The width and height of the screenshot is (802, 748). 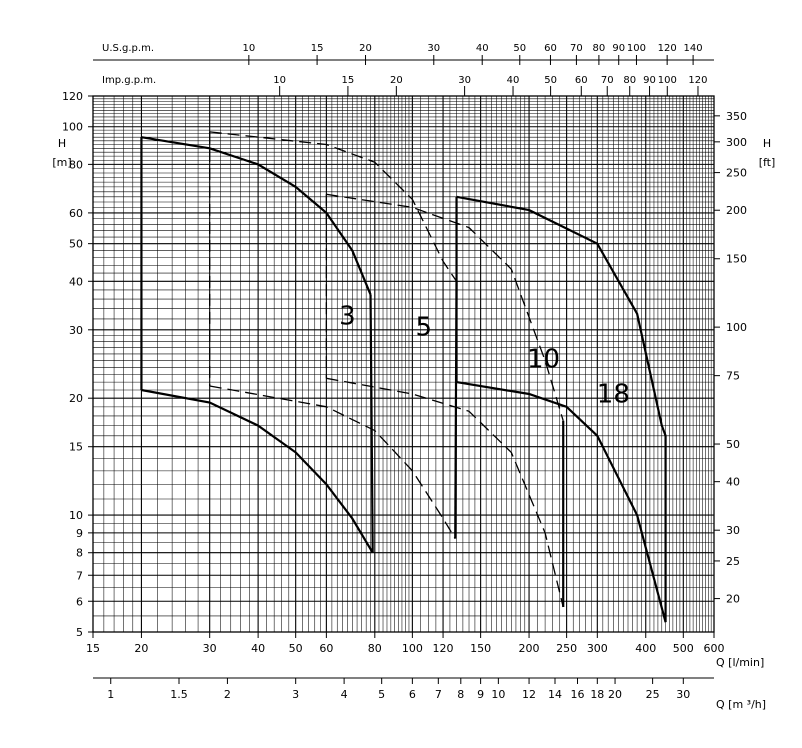 What do you see at coordinates (79, 632) in the screenshot?
I see `y-tick-label: 5` at bounding box center [79, 632].